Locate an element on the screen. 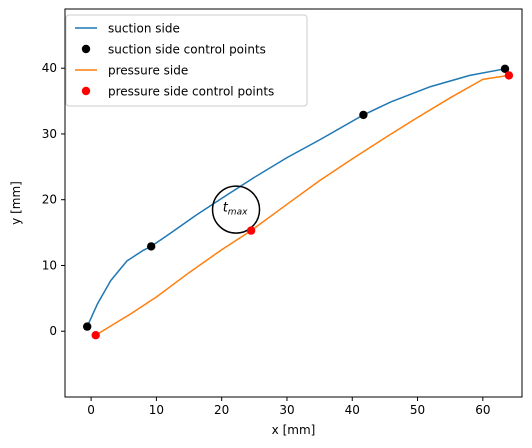 The height and width of the screenshot is (448, 532). tmax-annotation: tmax is located at coordinates (235, 209).